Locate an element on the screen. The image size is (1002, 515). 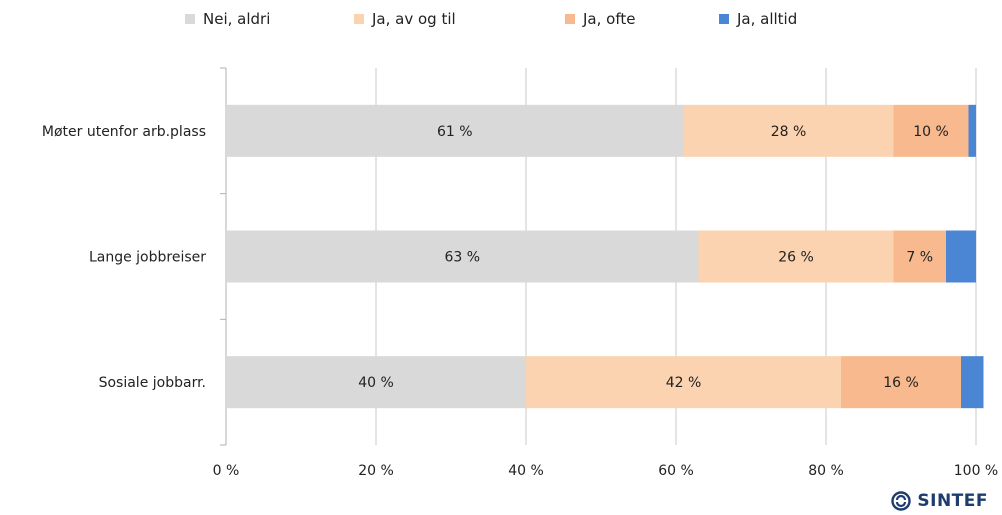
data-label: 7 % is located at coordinates (919, 258).